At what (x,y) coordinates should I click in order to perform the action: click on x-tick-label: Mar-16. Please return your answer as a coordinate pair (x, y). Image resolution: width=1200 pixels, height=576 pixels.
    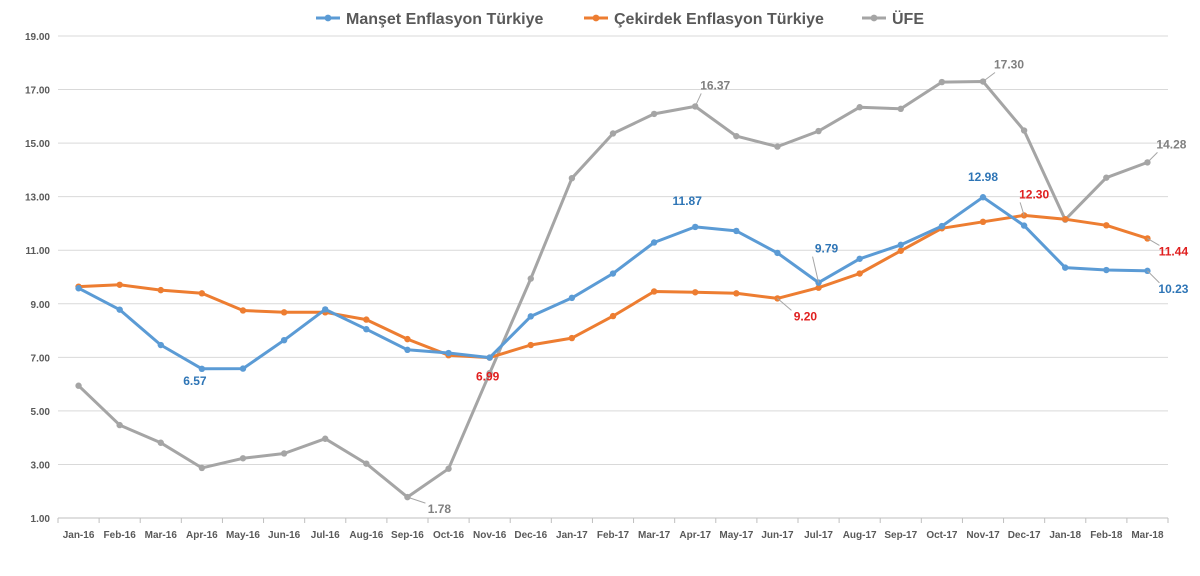
    Looking at the image, I should click on (161, 535).